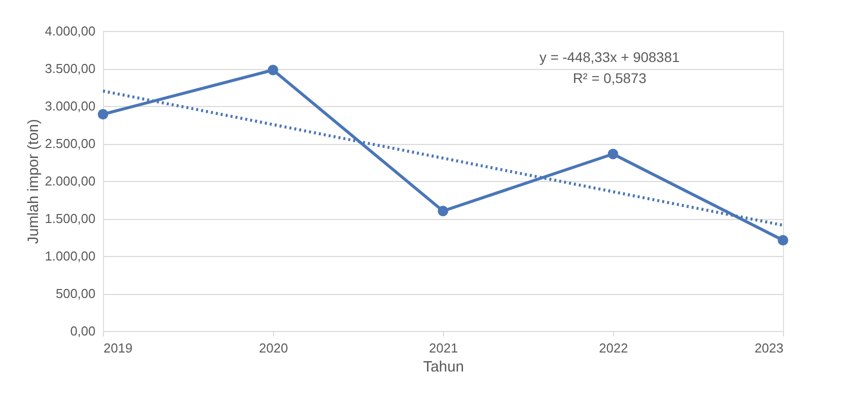 This screenshot has width=842, height=416. I want to click on y-tick-label: 2.500,00, so click(70, 143).